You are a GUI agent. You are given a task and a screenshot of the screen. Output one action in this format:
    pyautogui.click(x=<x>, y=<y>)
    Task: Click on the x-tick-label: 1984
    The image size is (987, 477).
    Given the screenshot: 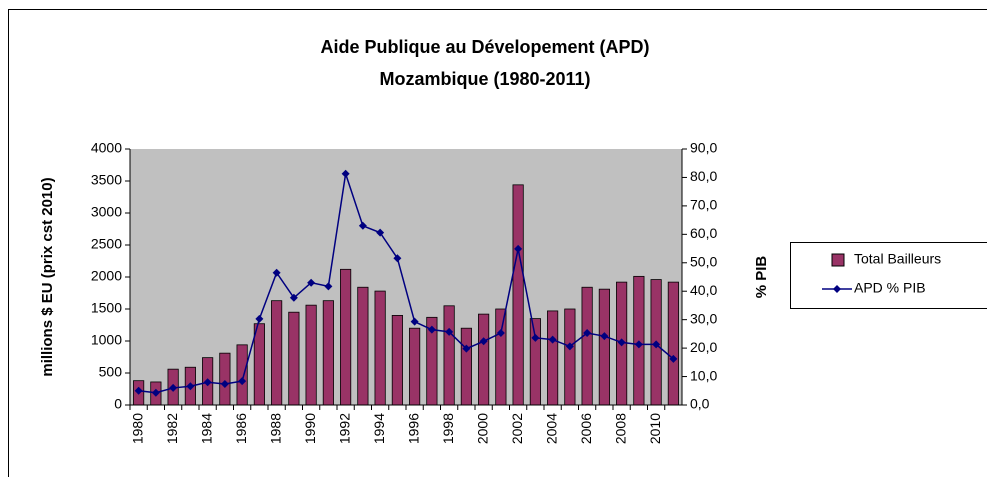 What is the action you would take?
    pyautogui.click(x=206, y=428)
    